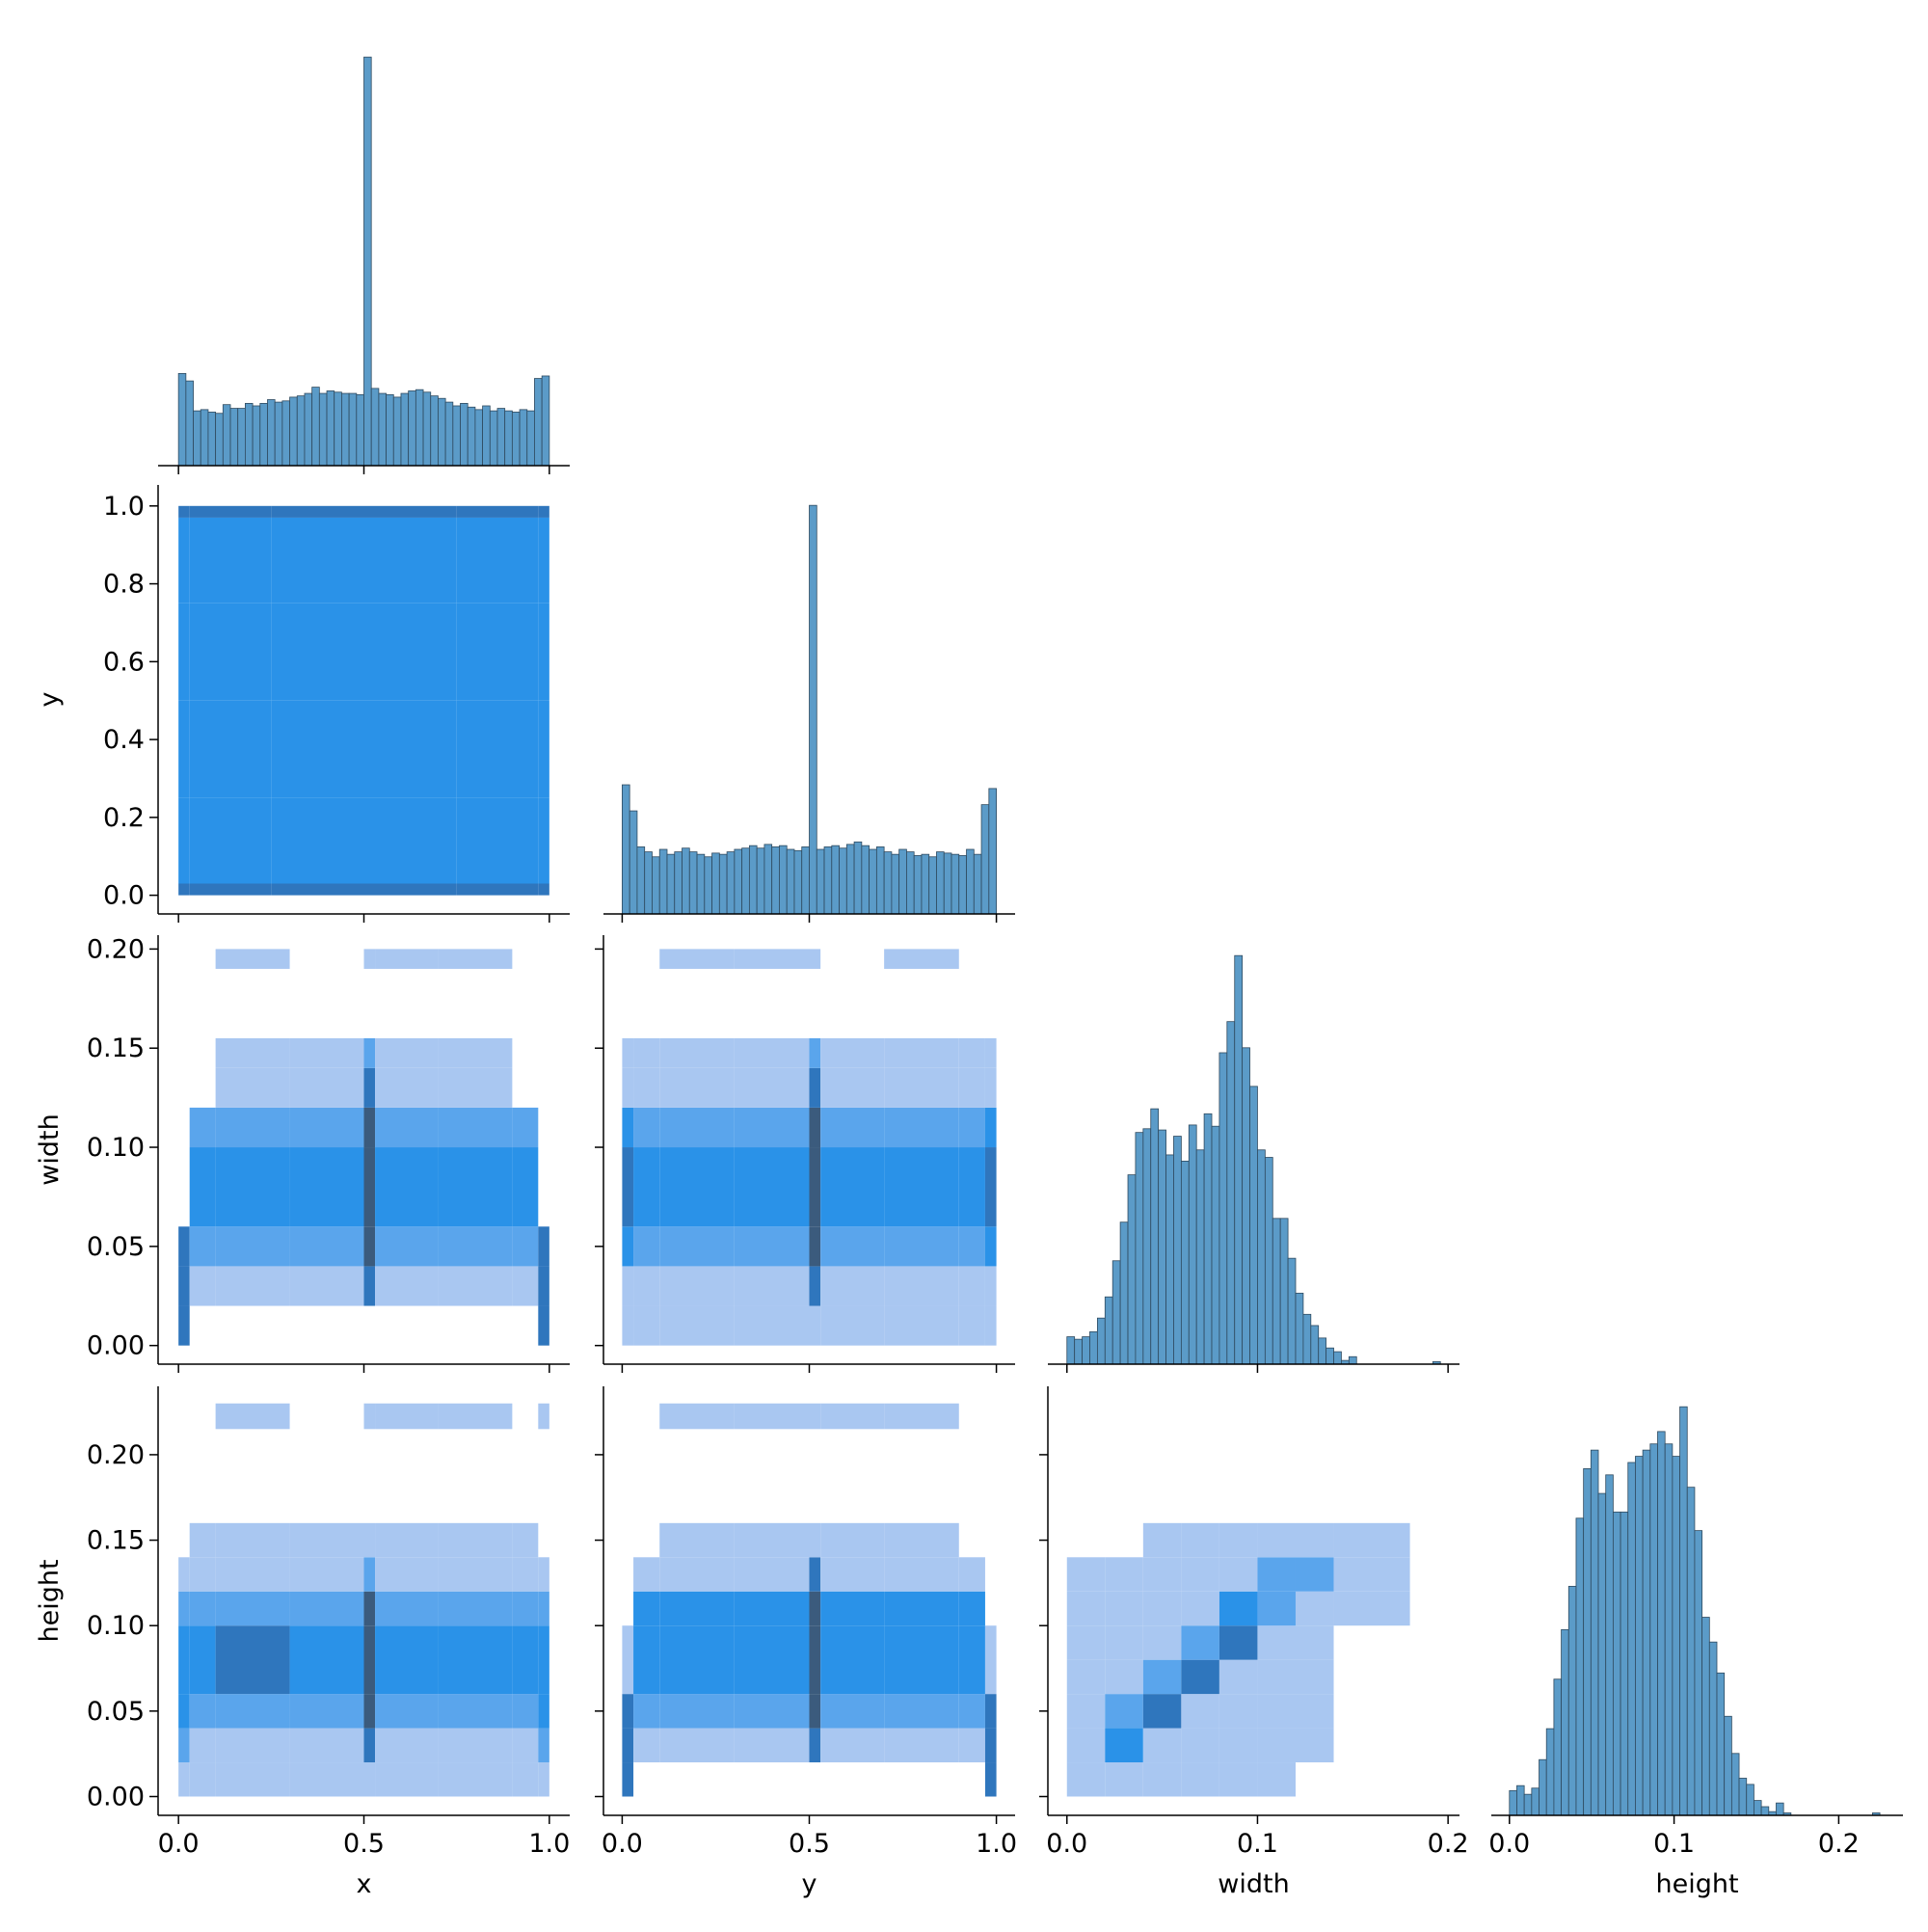 The height and width of the screenshot is (1932, 1928). Describe the element at coordinates (124, 662) in the screenshot. I see `y-tick-label: 0.6` at that location.